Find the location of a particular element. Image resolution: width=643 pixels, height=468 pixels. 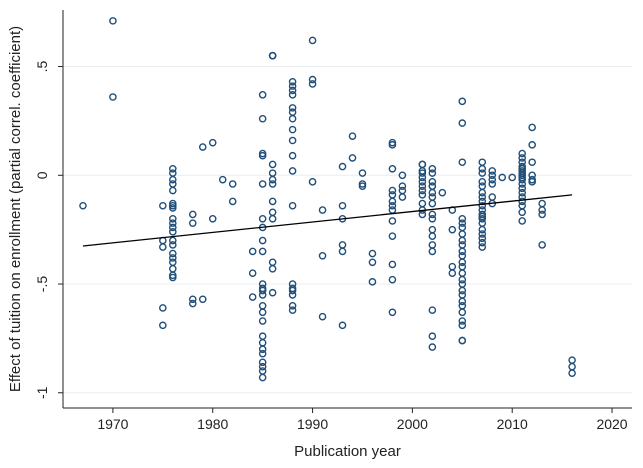

x-tick-label: 1970 is located at coordinates (112, 424).